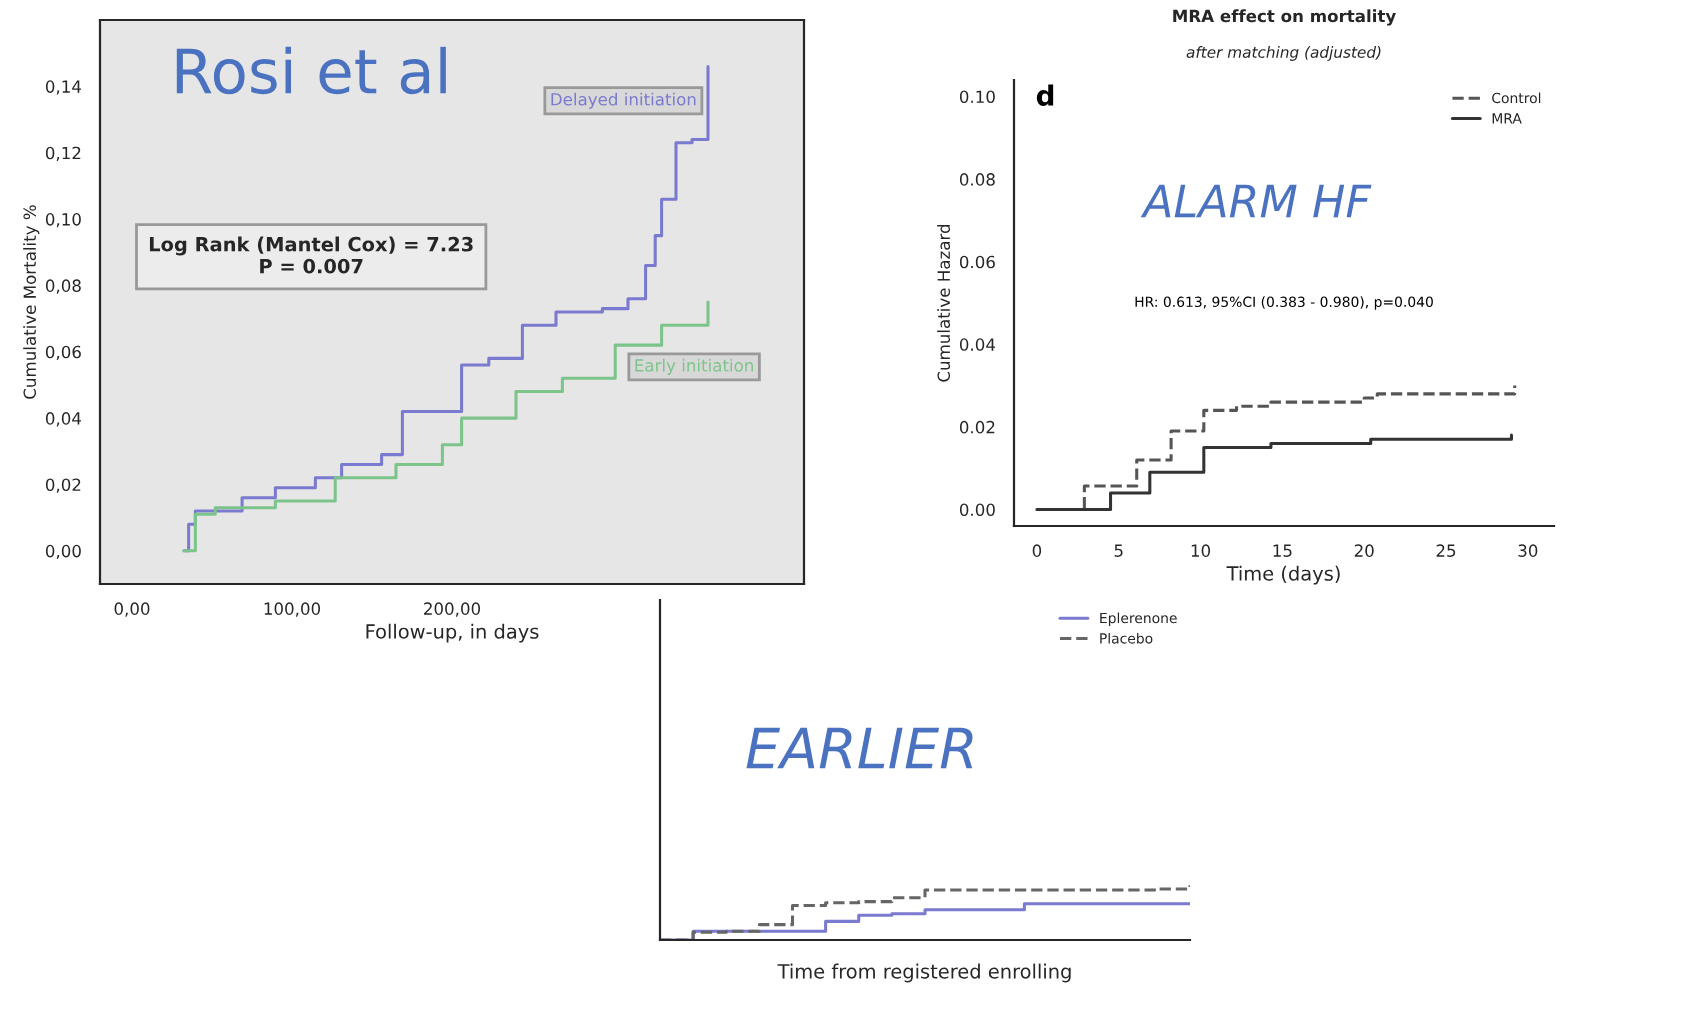  What do you see at coordinates (924, 973) in the screenshot?
I see `x-axis-title: Time from registered enrolling` at bounding box center [924, 973].